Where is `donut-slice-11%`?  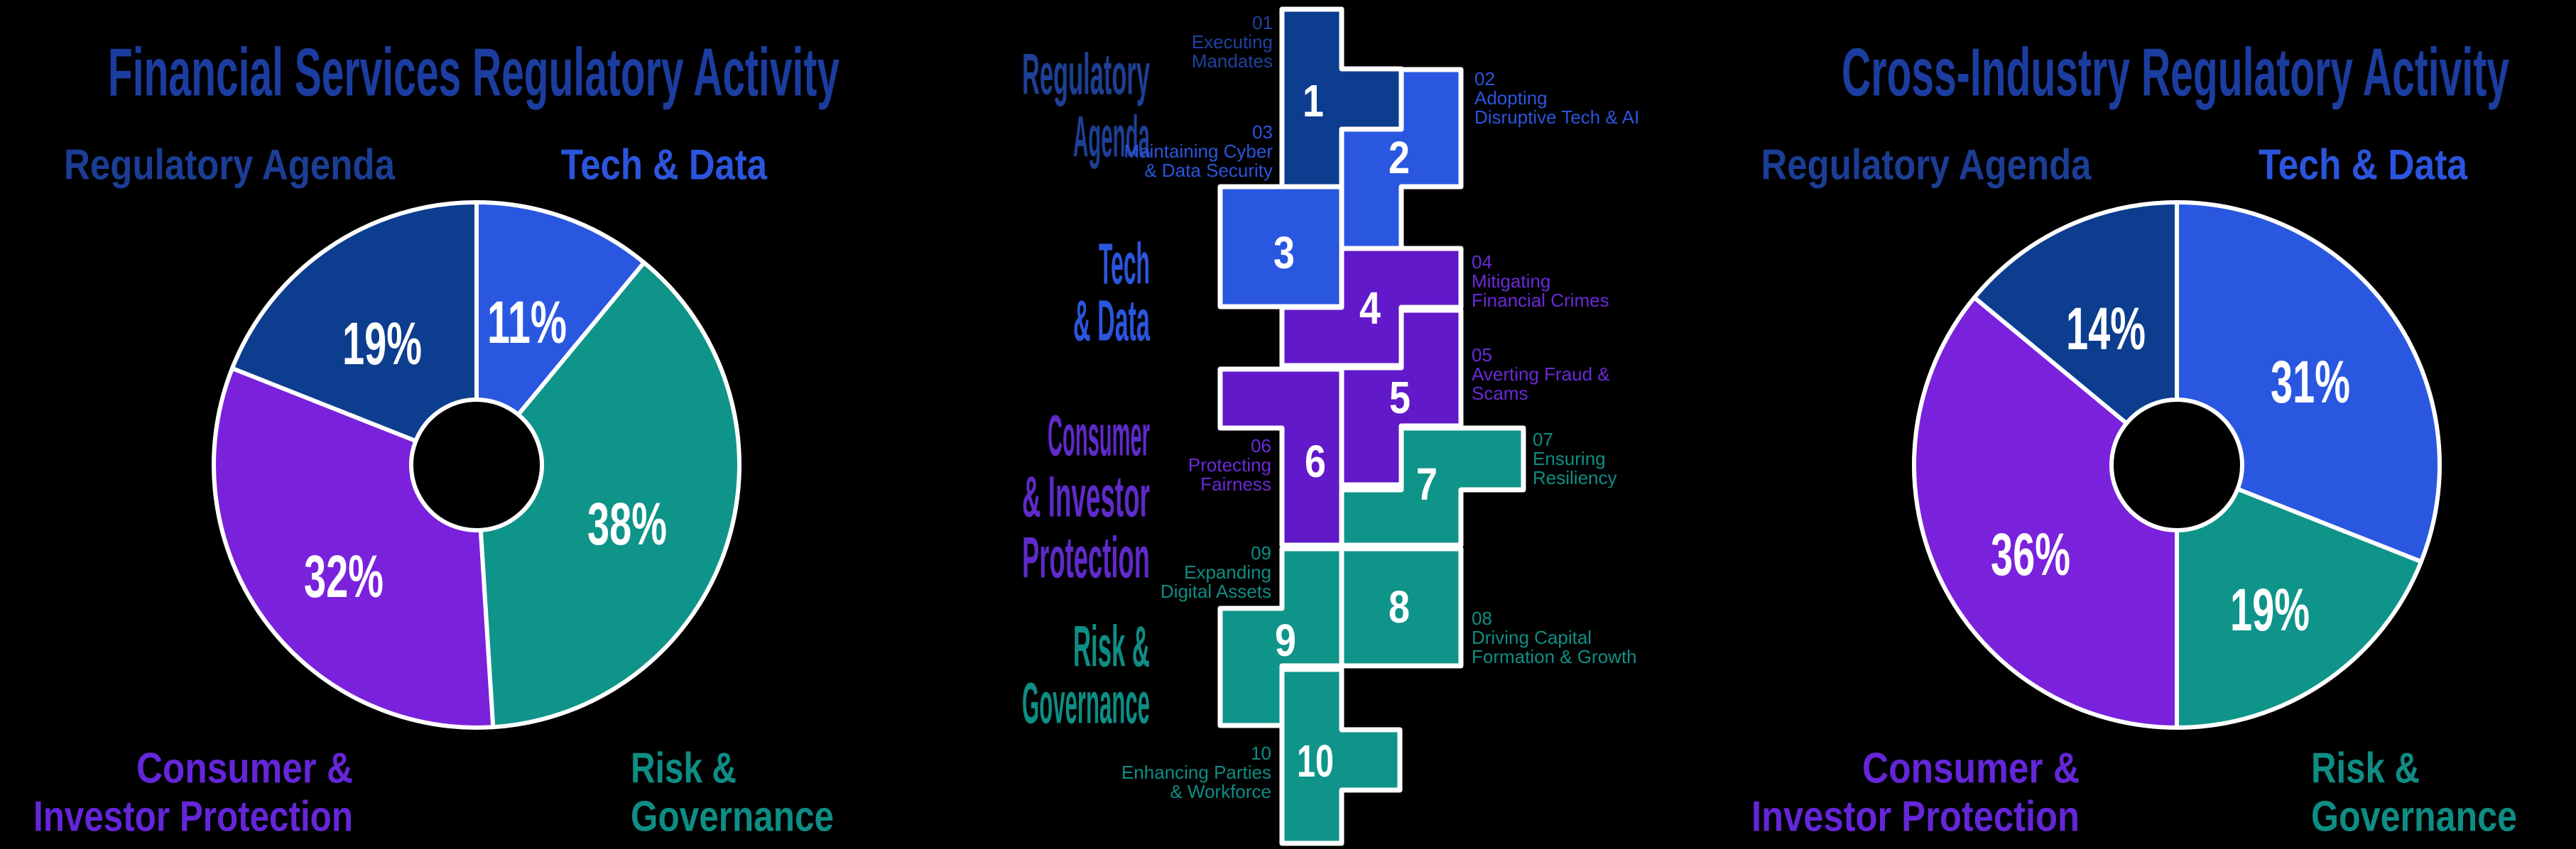 donut-slice-11% is located at coordinates (560, 309).